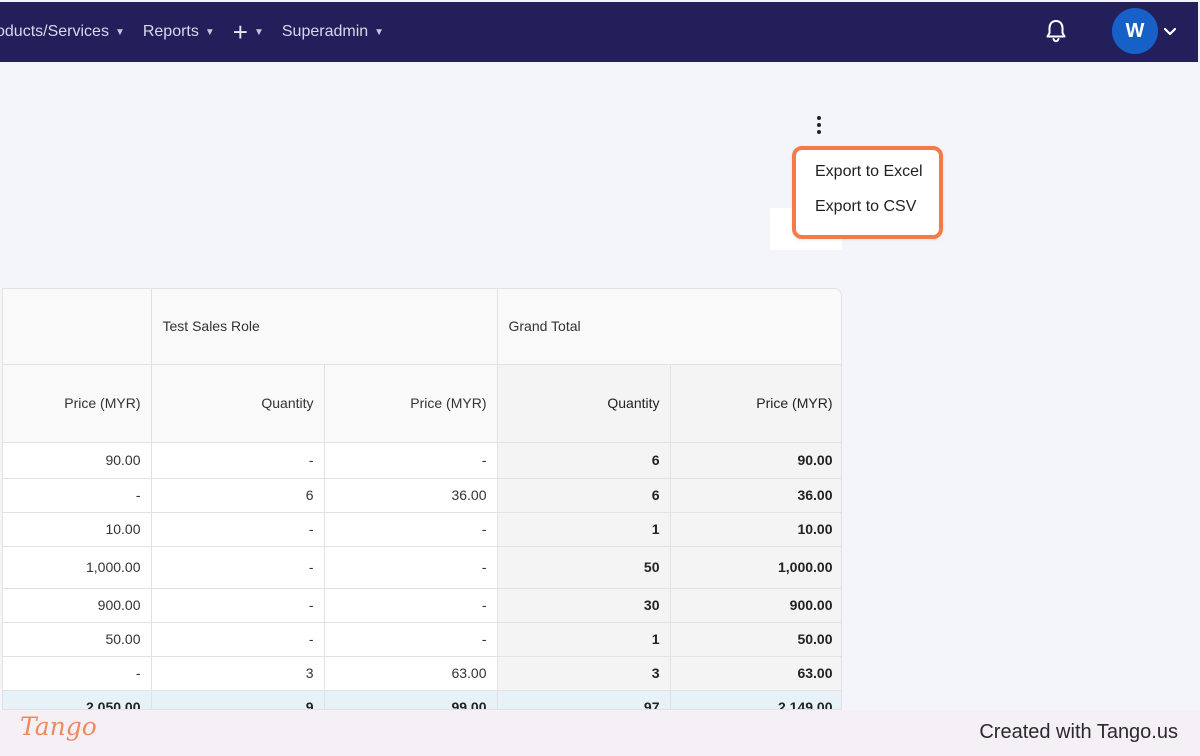 The image size is (1200, 756). I want to click on table-row: - 6 36.00 6 36.00, so click(422, 495).